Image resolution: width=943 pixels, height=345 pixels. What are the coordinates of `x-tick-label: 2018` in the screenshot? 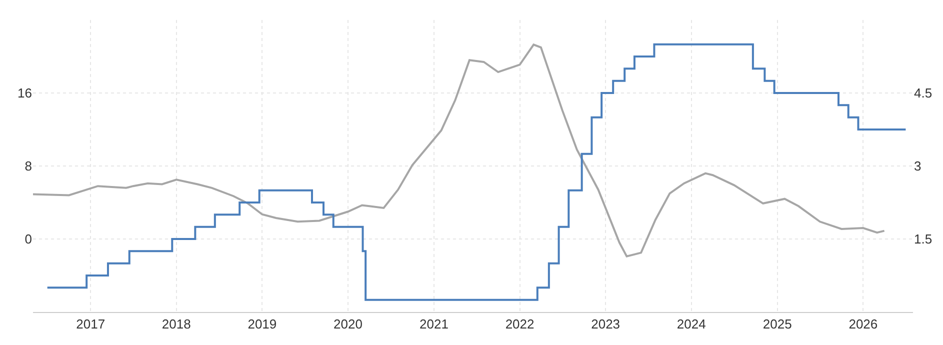 It's located at (176, 324).